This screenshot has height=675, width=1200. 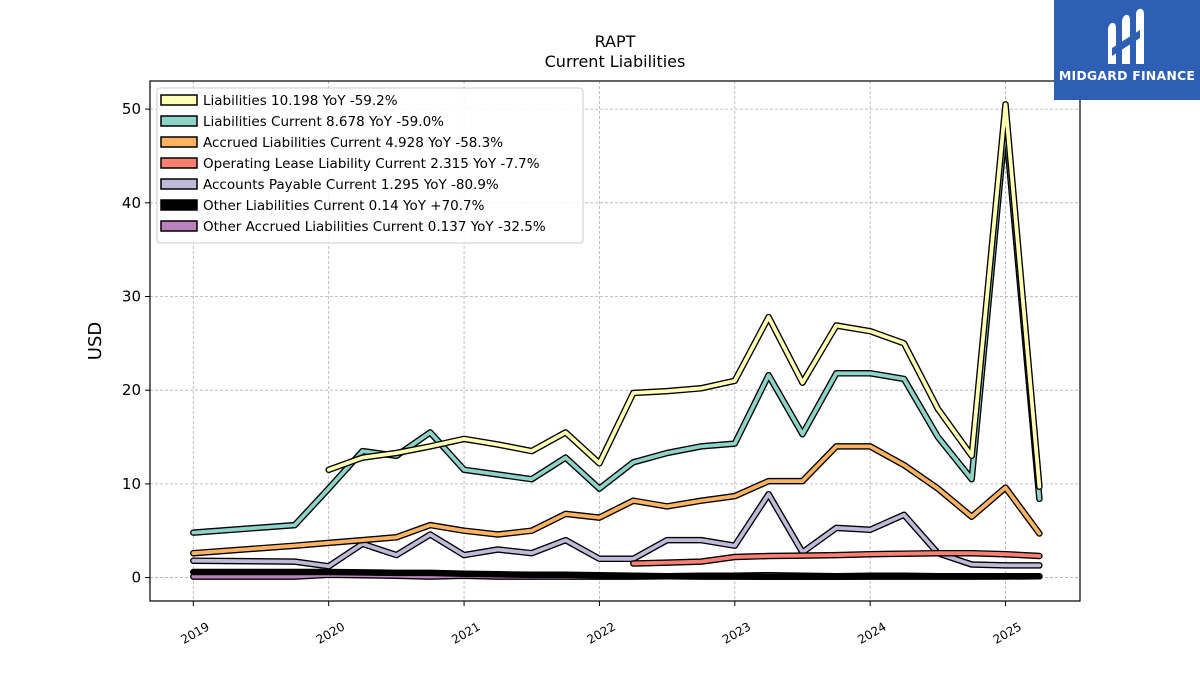 What do you see at coordinates (1007, 632) in the screenshot?
I see `x-tick-label: 2025` at bounding box center [1007, 632].